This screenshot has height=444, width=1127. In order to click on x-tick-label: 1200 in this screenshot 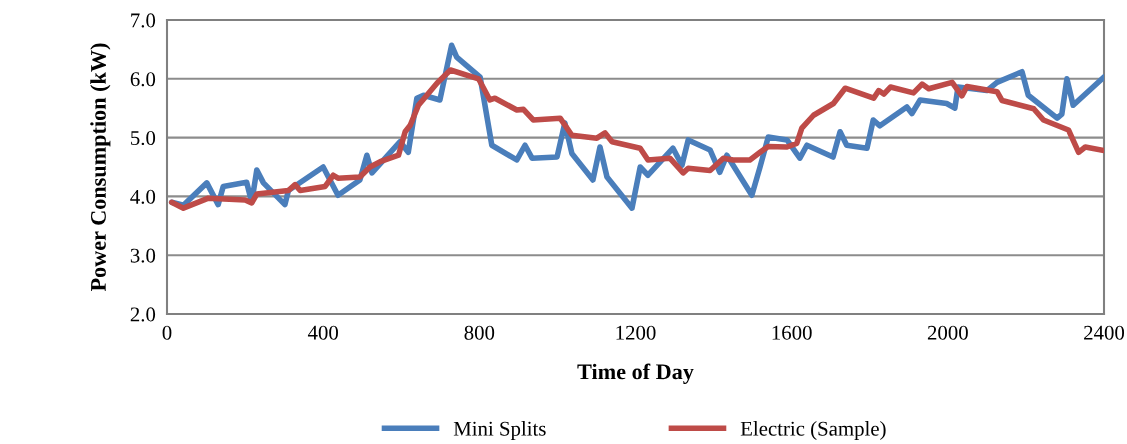, I will do `click(636, 332)`.